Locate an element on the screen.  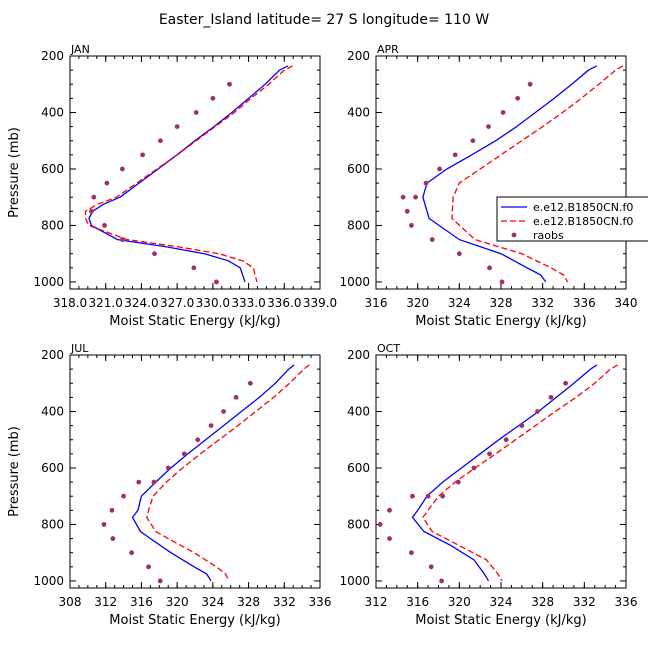
y-axis-label: Pressure (mb) is located at coordinates (14, 471).